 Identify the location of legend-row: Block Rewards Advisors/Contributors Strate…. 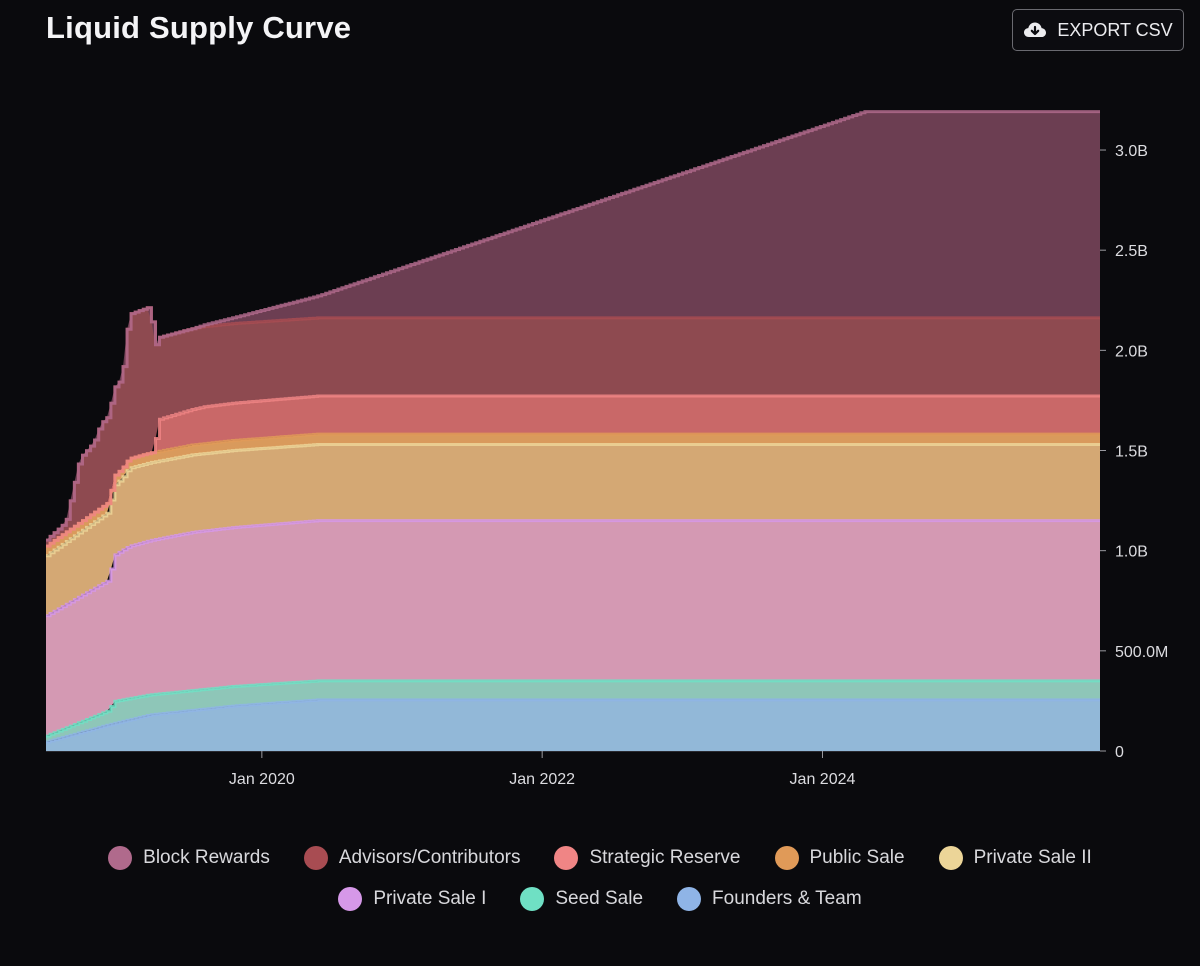
(600, 858).